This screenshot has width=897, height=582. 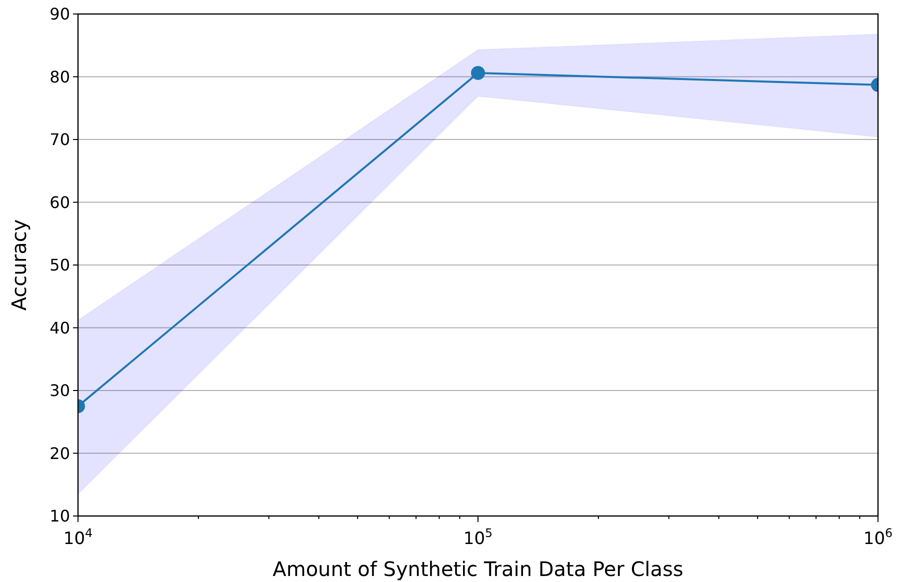 What do you see at coordinates (78, 537) in the screenshot?
I see `x-tick-label: 10$^{4}$` at bounding box center [78, 537].